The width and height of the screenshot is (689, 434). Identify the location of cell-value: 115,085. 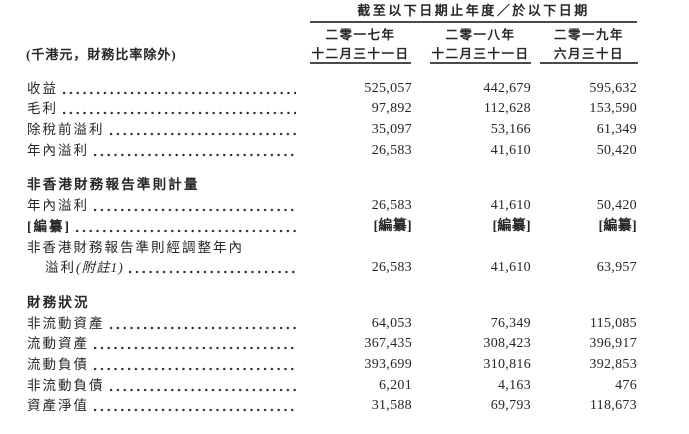
(613, 323).